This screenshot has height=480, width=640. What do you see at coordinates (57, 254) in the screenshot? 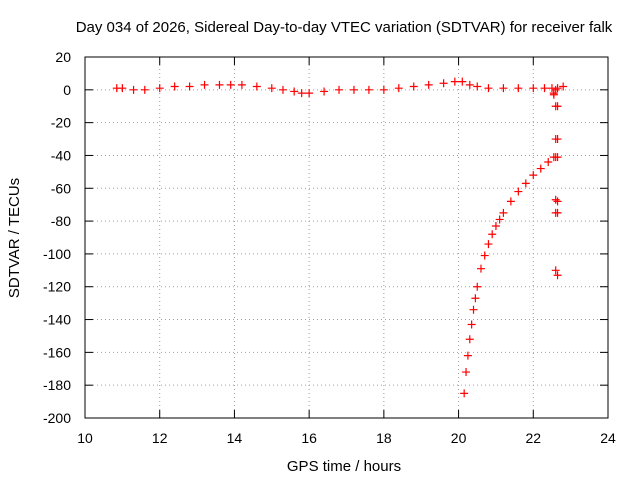
I see `y-tick-label: -100` at bounding box center [57, 254].